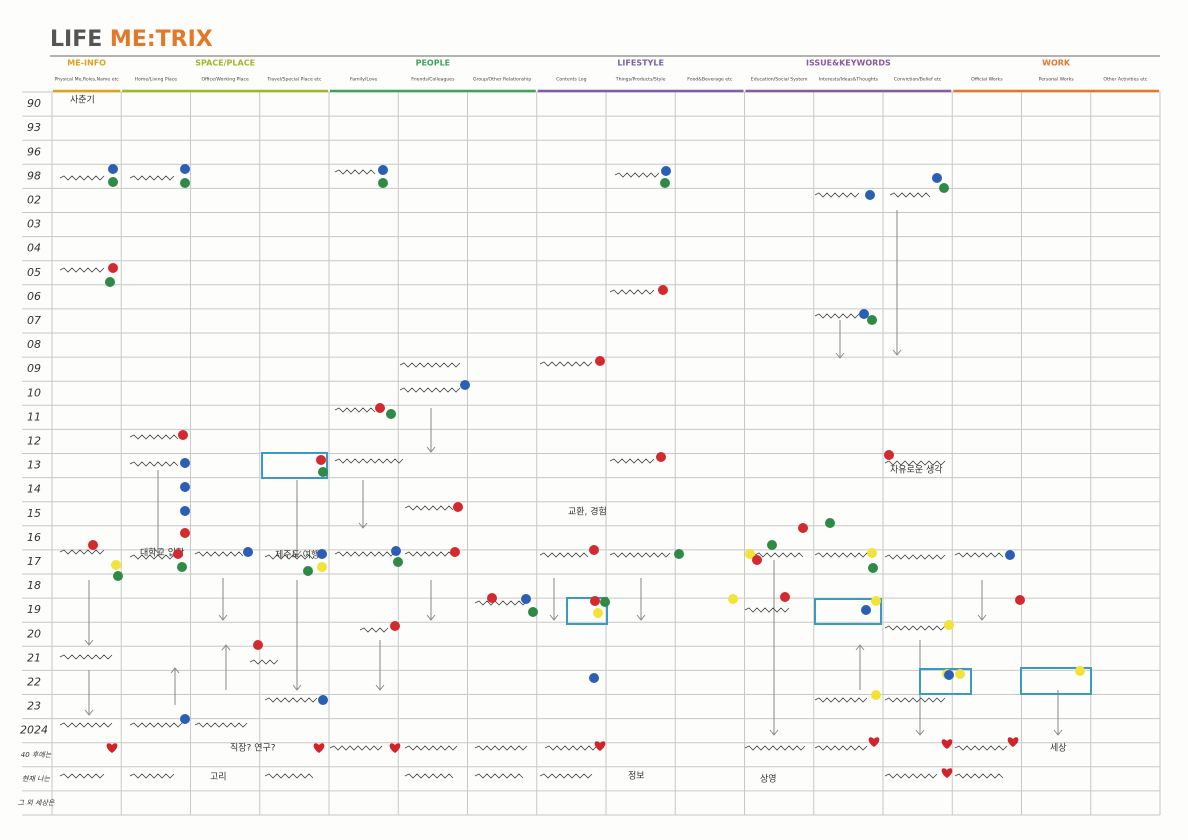 The image size is (1188, 840). I want to click on column-title: Education/Social System, so click(779, 80).